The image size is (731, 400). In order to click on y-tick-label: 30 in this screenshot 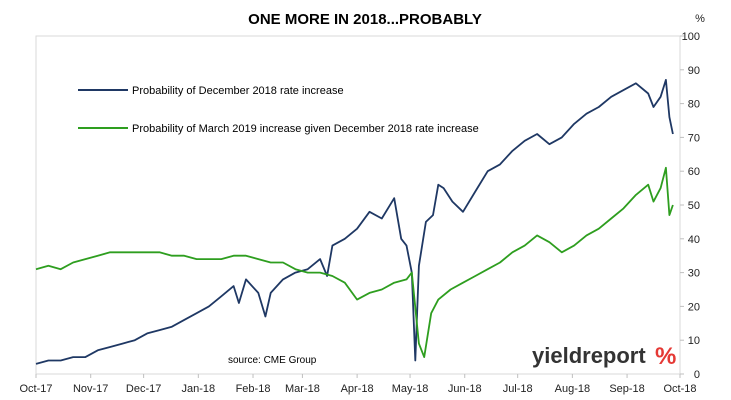, I will do `click(694, 274)`.